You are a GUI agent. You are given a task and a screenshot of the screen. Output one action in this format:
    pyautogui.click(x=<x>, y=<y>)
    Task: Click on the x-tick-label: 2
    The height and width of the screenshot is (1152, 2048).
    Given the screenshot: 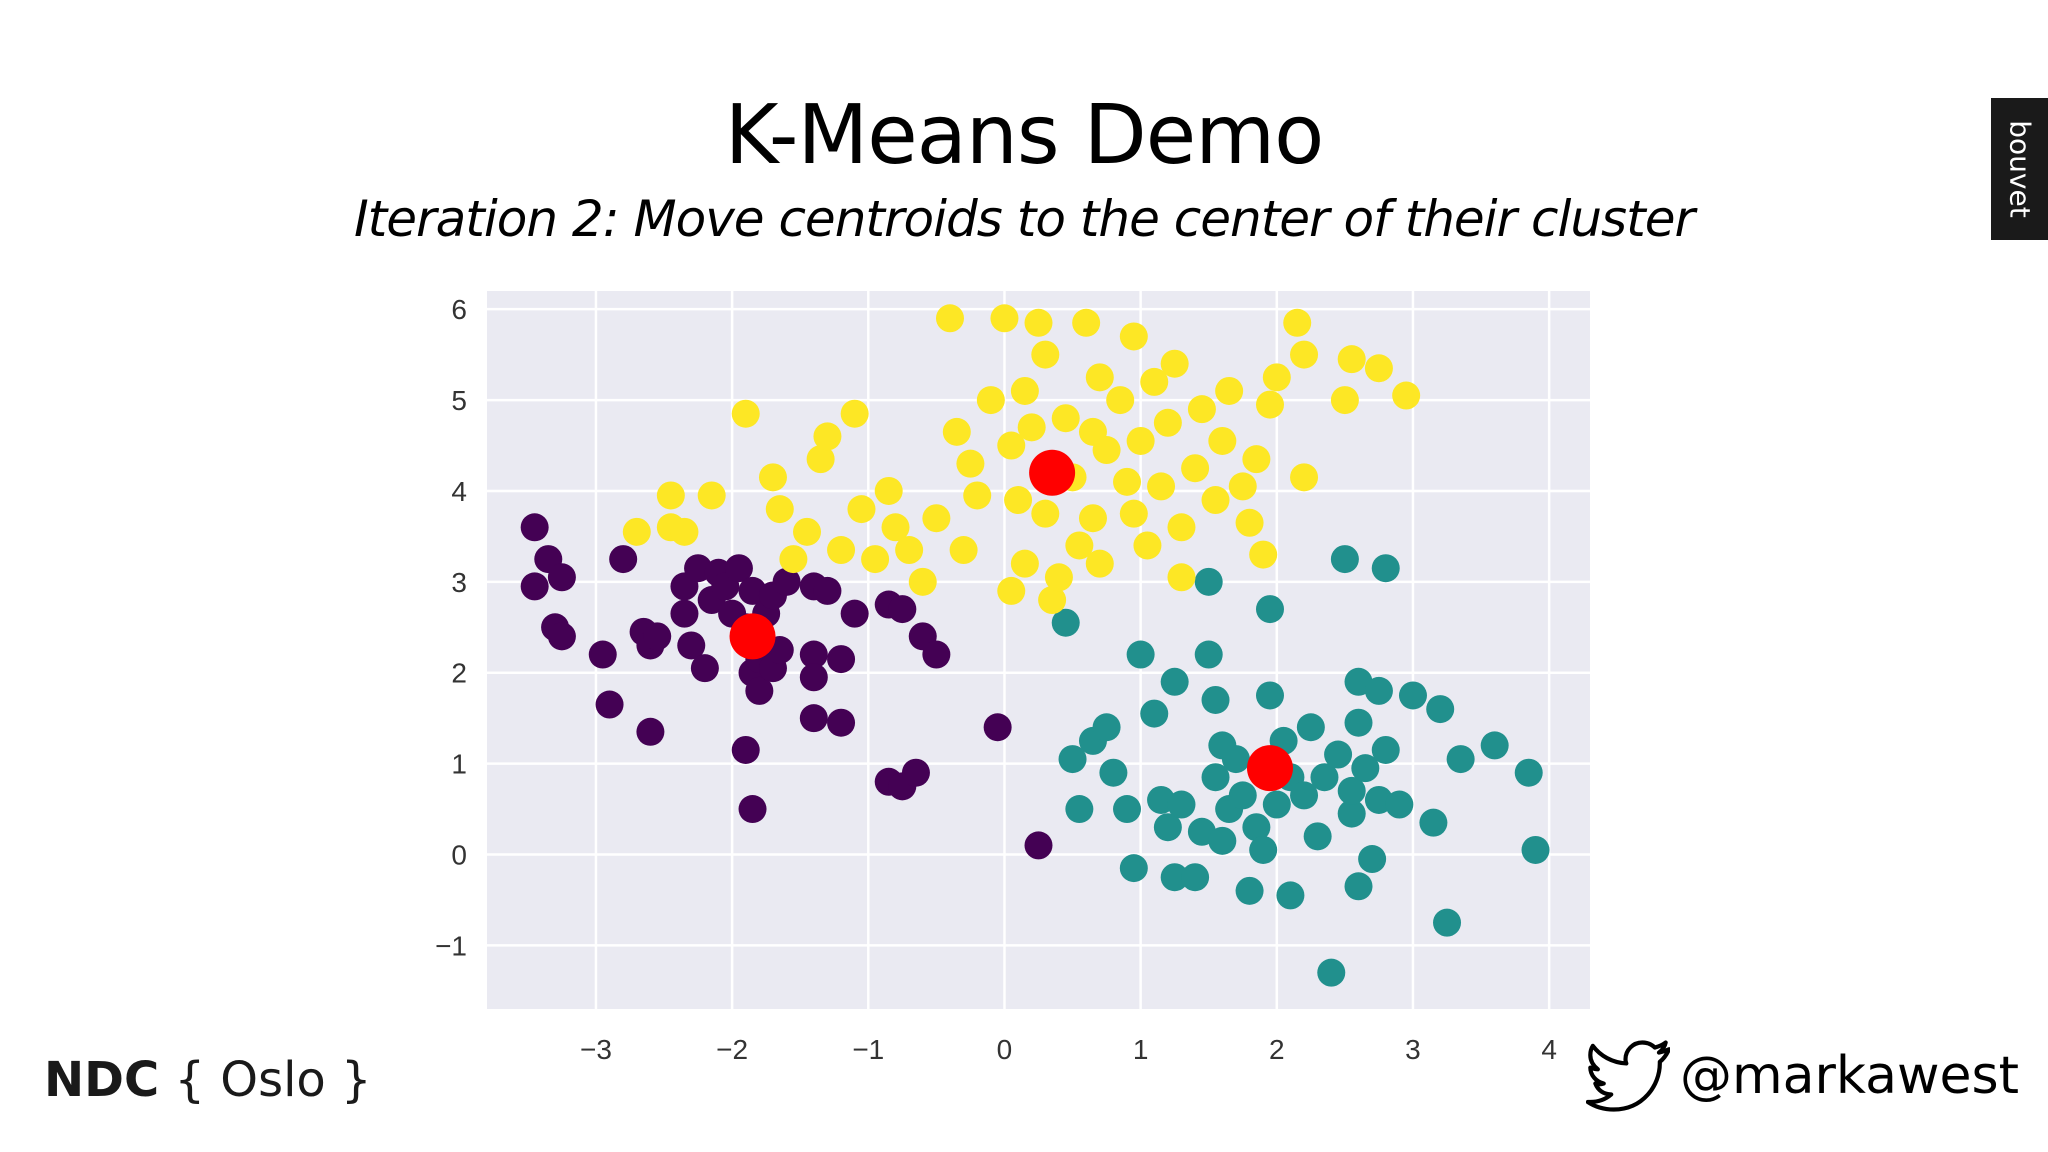 What is the action you would take?
    pyautogui.click(x=1277, y=1049)
    